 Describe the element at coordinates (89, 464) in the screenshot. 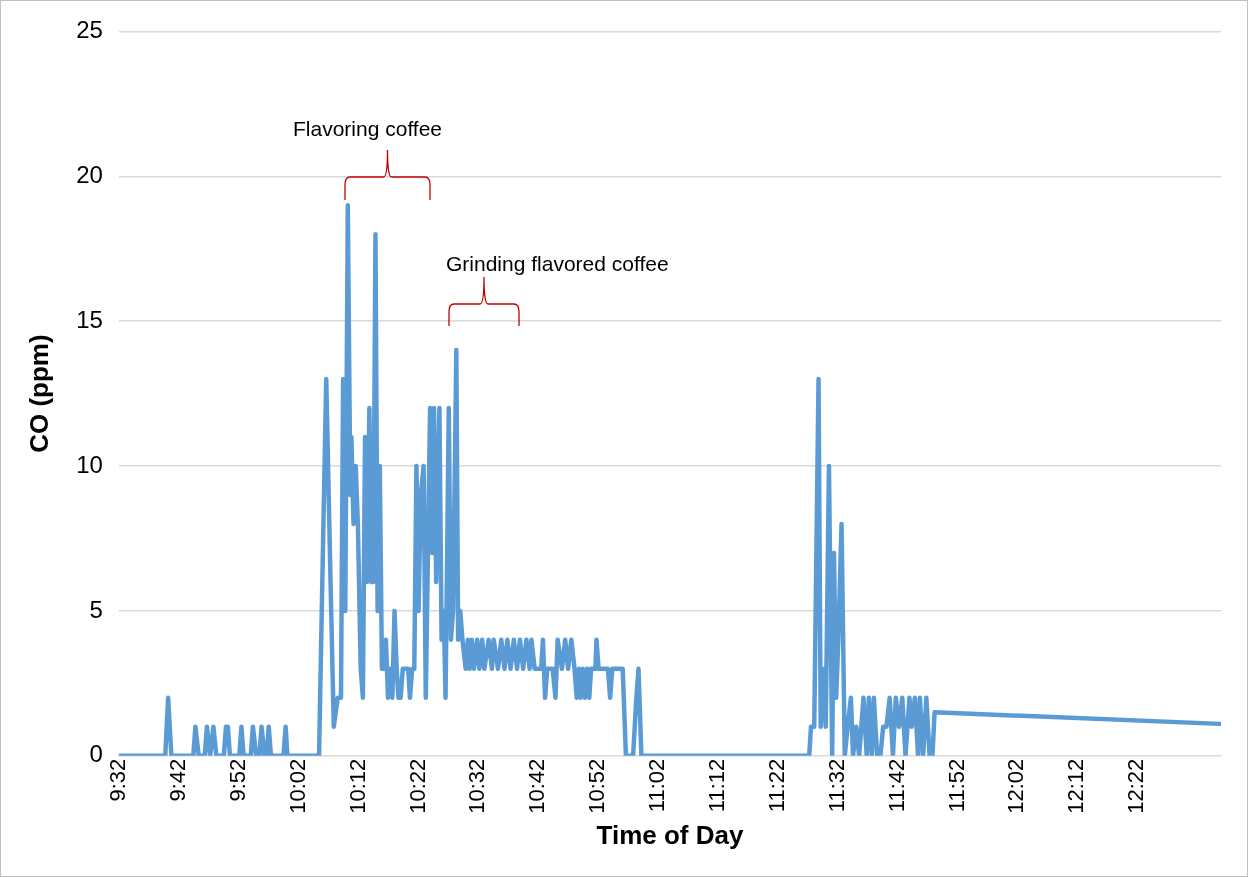

I see `y-tick-label: 10` at that location.